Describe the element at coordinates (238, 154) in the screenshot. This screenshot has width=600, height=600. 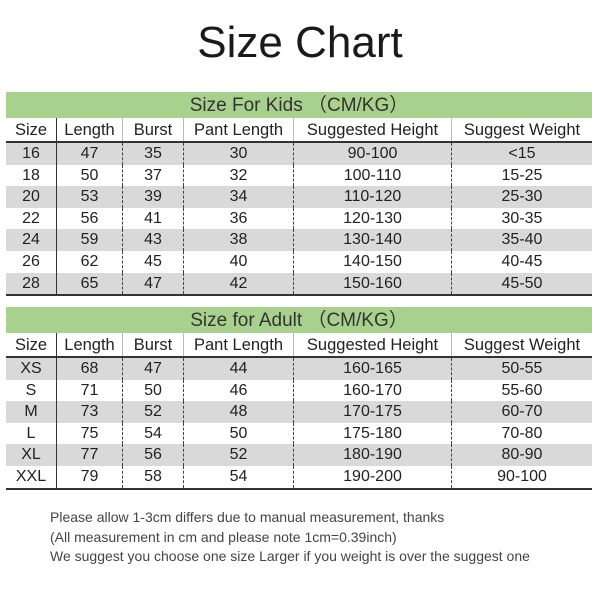
I see `table-cell: 30` at that location.